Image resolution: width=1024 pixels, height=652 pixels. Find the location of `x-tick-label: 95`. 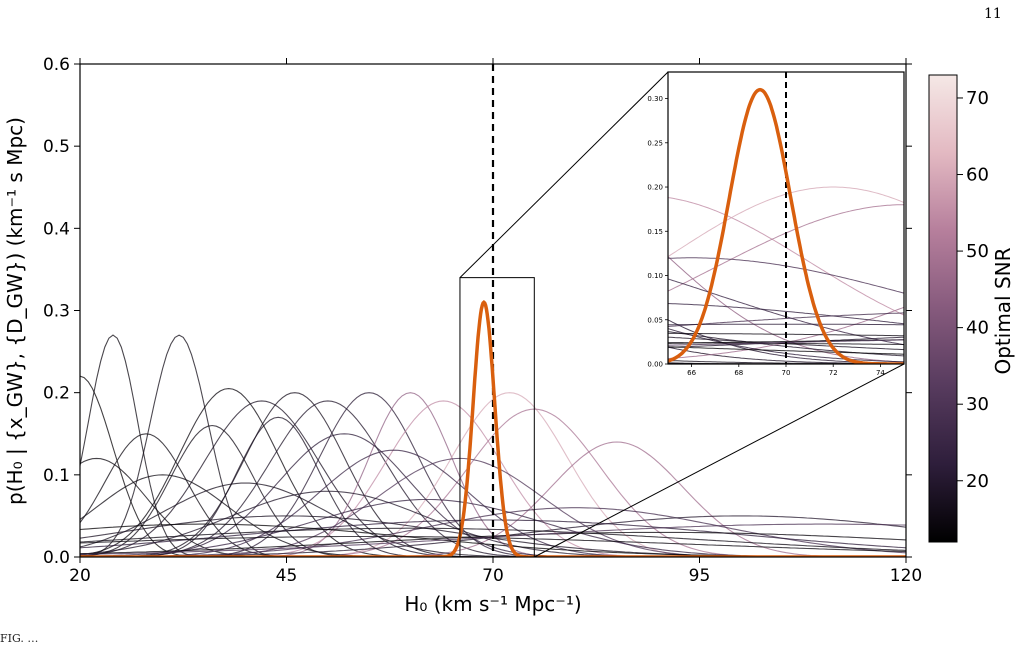

x-tick-label: 95 is located at coordinates (700, 576).